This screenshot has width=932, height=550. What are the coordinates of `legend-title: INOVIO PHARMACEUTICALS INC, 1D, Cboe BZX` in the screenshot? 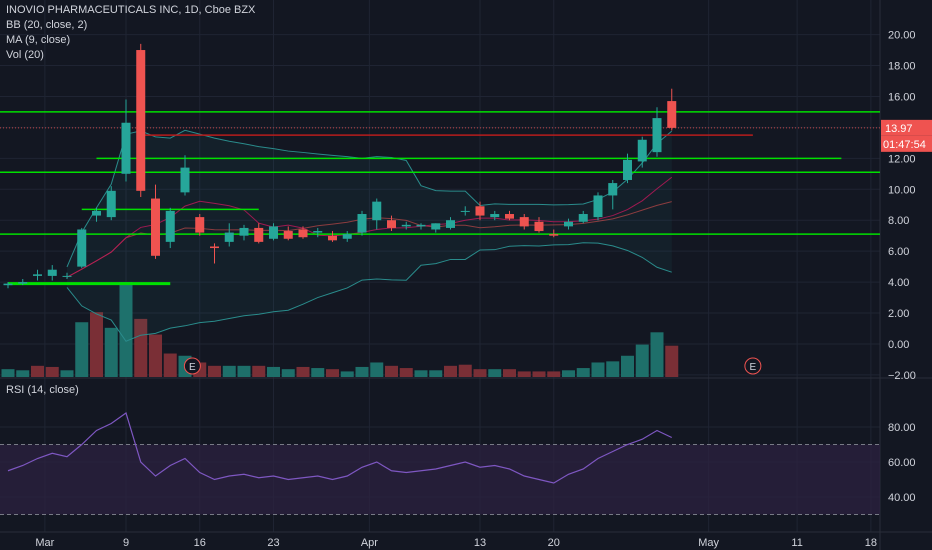 It's located at (131, 10).